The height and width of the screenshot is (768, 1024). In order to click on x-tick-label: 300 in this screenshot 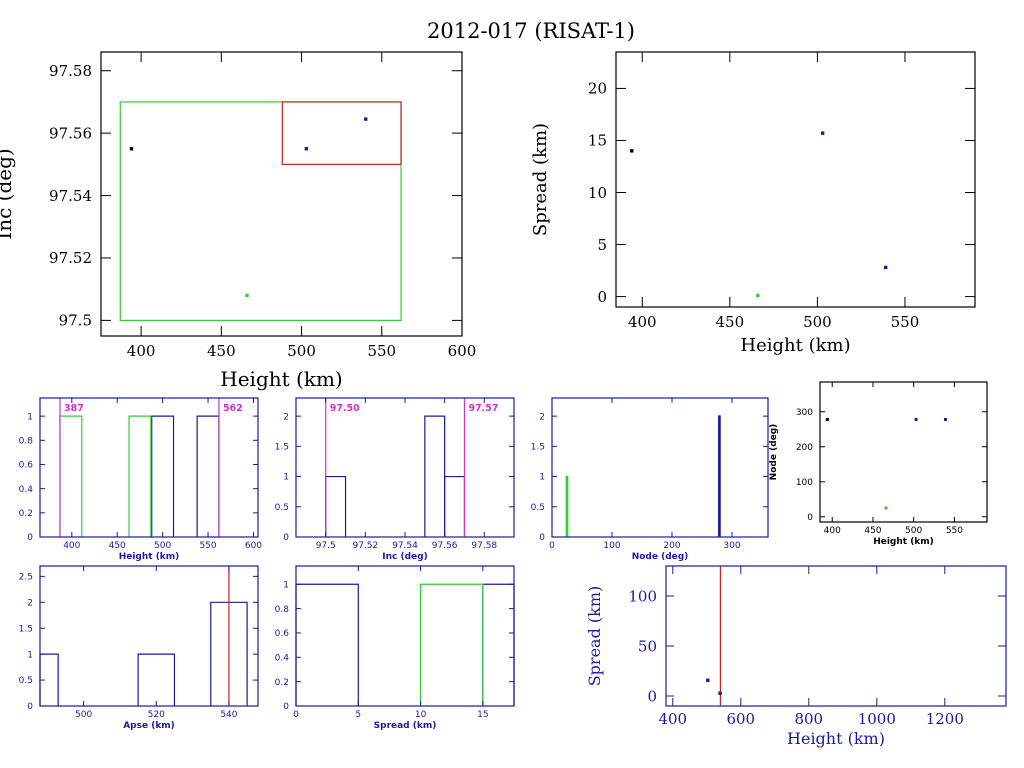, I will do `click(731, 546)`.